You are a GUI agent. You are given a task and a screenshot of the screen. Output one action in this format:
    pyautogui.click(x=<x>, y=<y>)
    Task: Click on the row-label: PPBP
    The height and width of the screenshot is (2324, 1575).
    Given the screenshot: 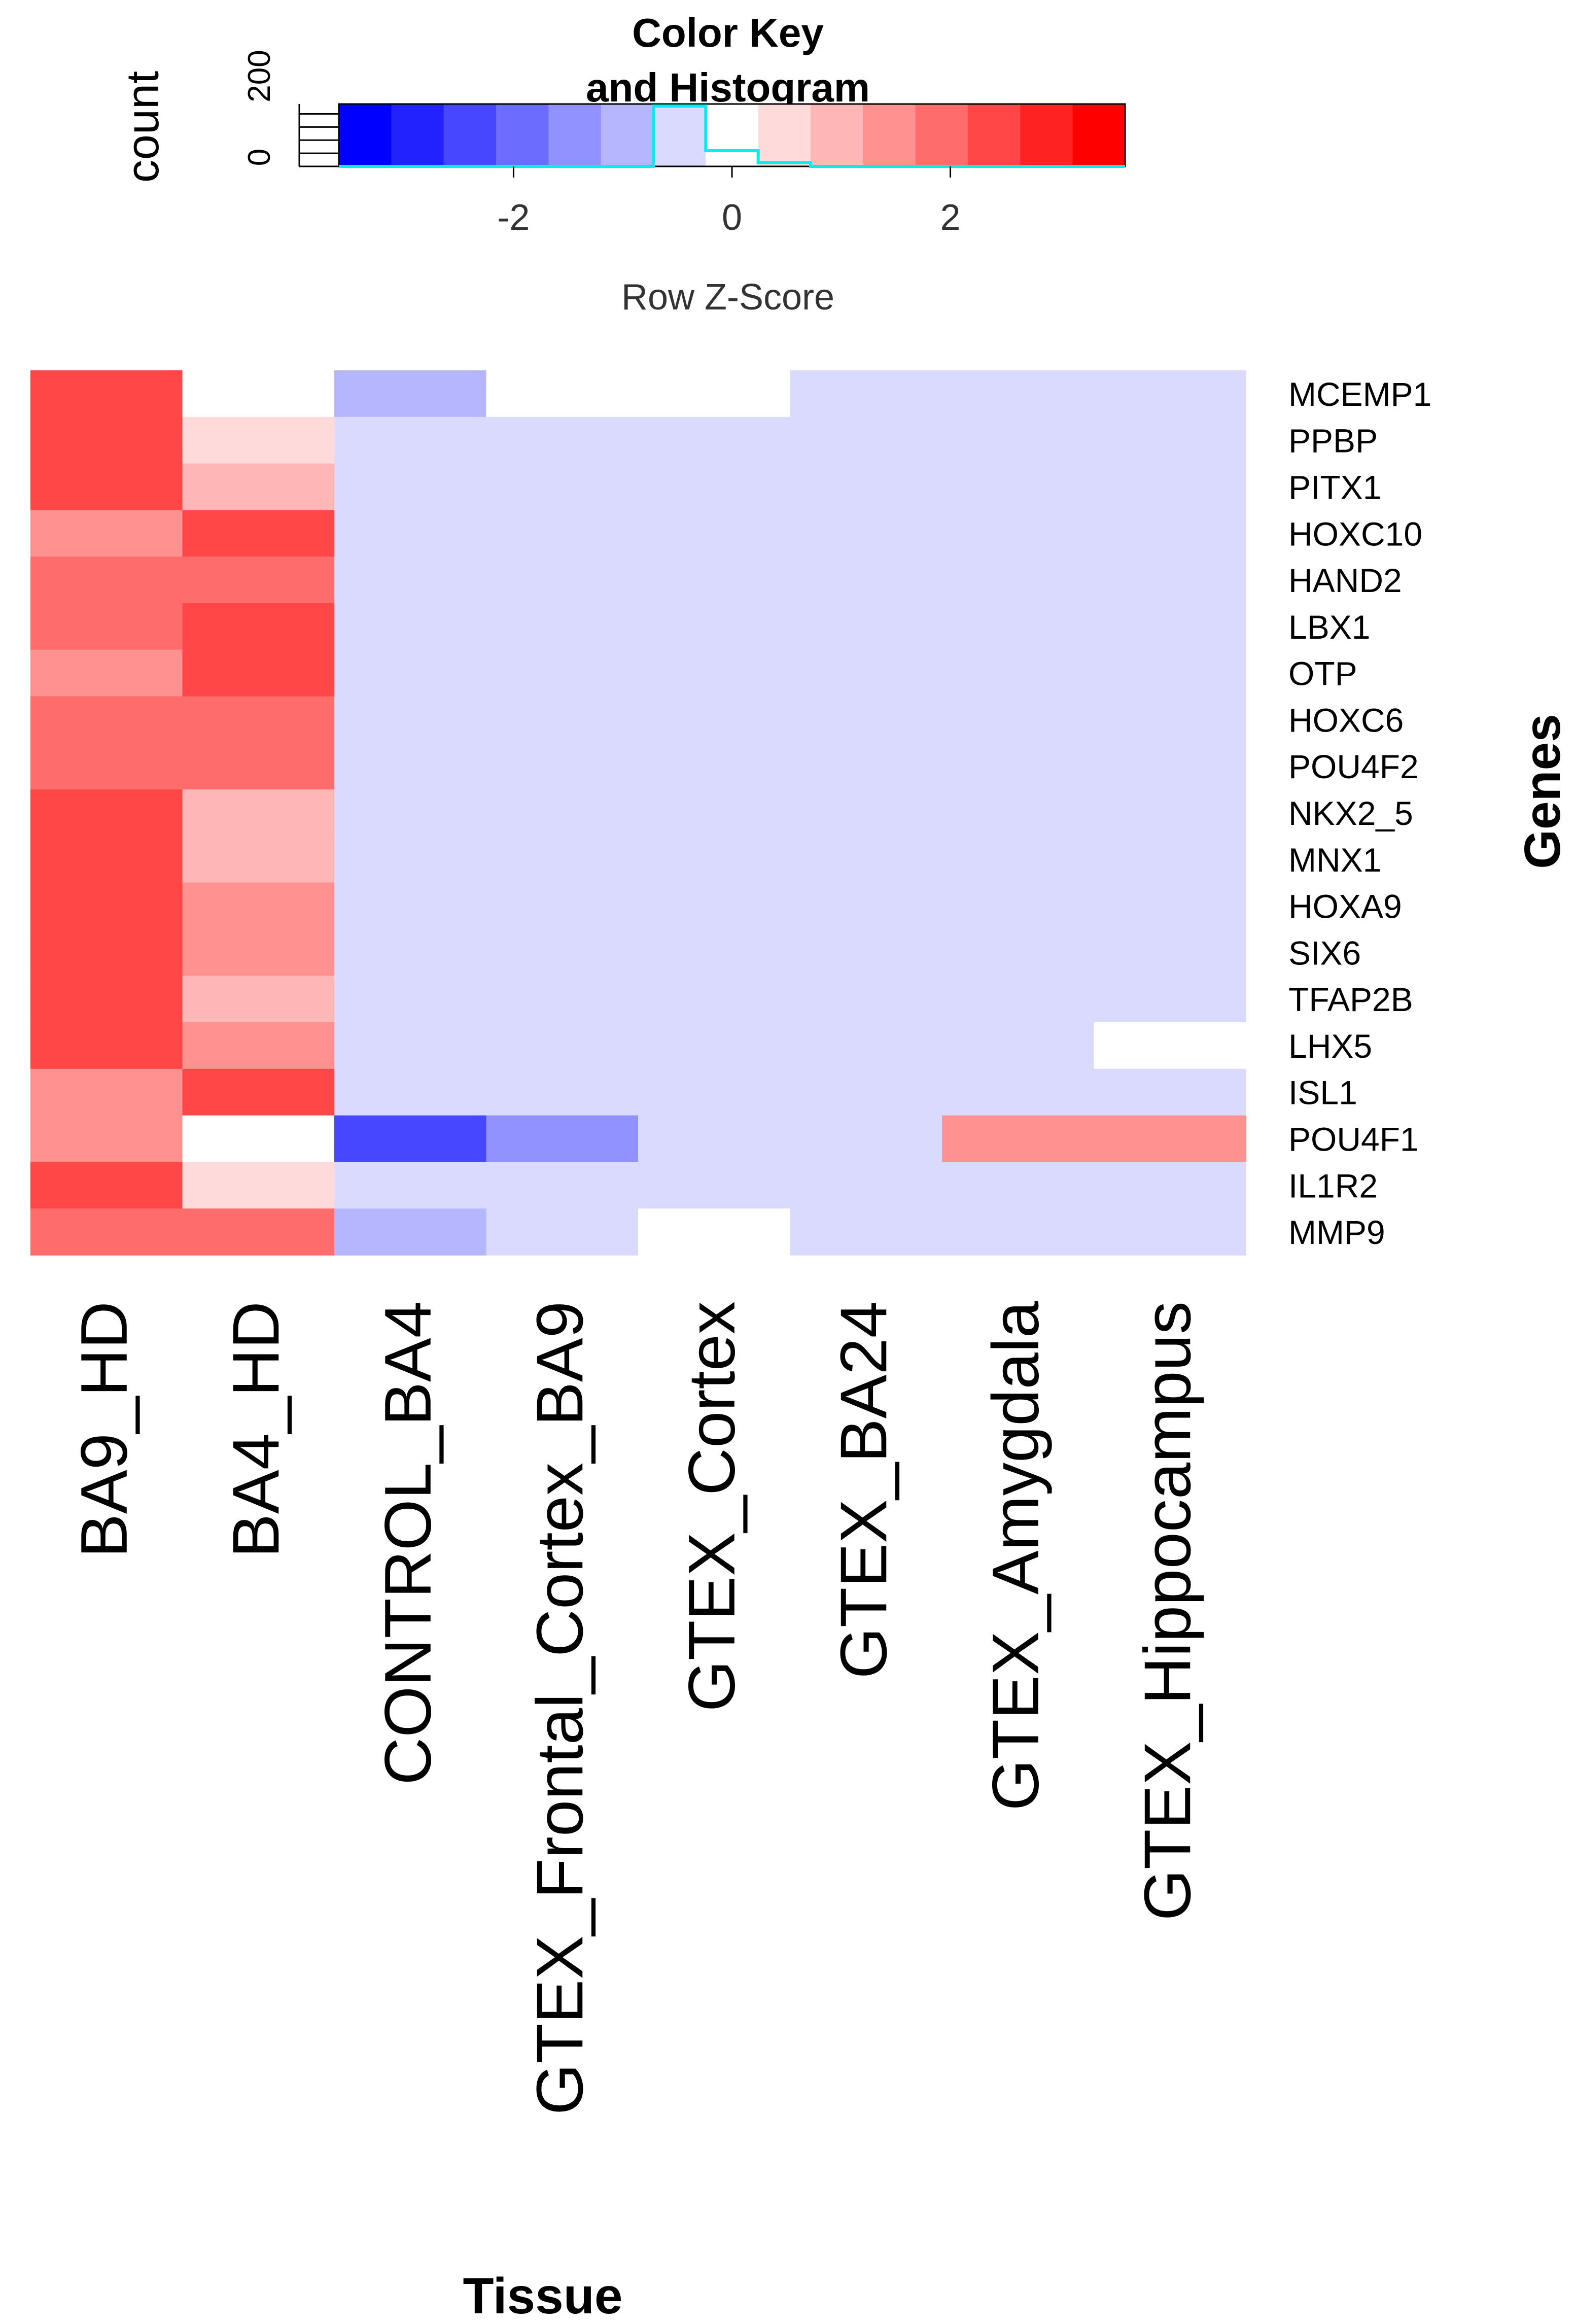 What is the action you would take?
    pyautogui.click(x=1333, y=441)
    